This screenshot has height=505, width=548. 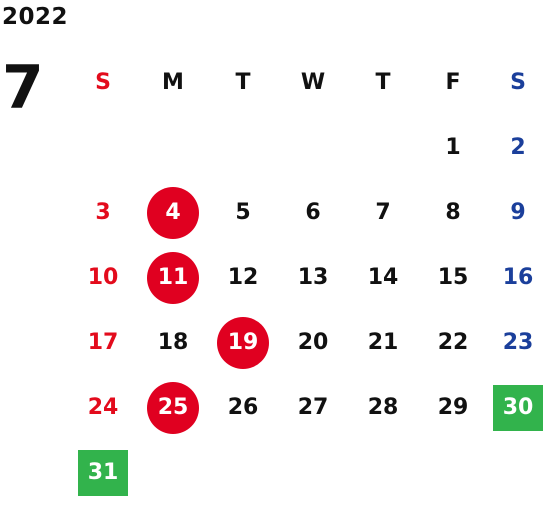 I want to click on day-7: 7, so click(x=383, y=212).